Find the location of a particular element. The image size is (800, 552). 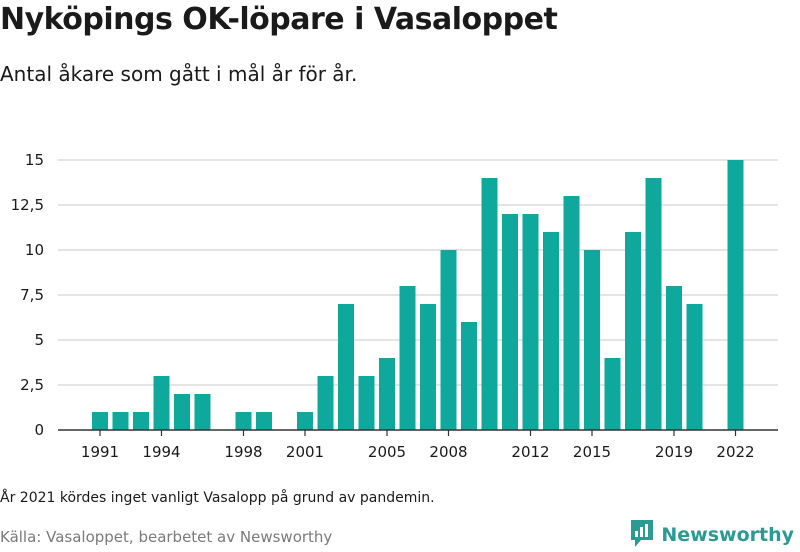

bar-2008 is located at coordinates (448, 340).